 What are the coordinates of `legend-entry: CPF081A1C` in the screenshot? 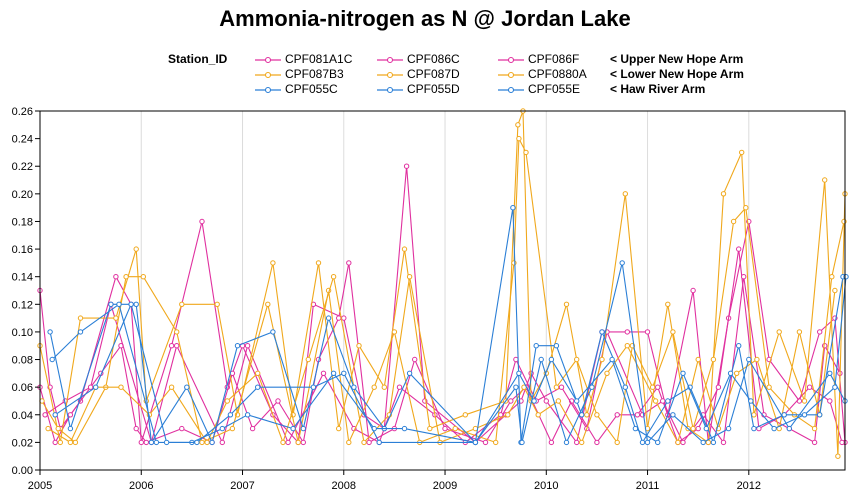 It's located at (303, 59).